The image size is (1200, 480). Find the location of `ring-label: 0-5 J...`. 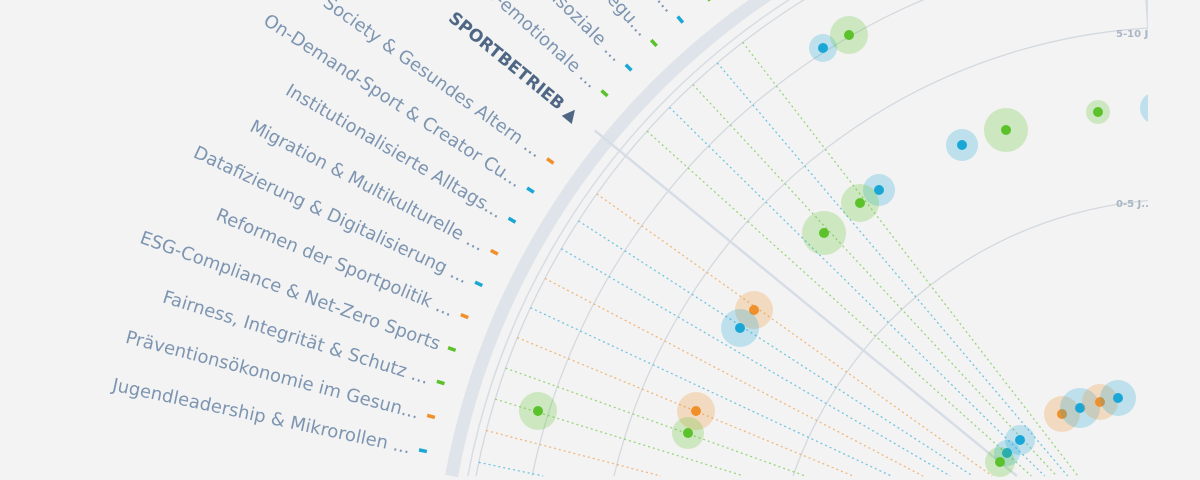

ring-label: 0-5 J... is located at coordinates (1134, 204).